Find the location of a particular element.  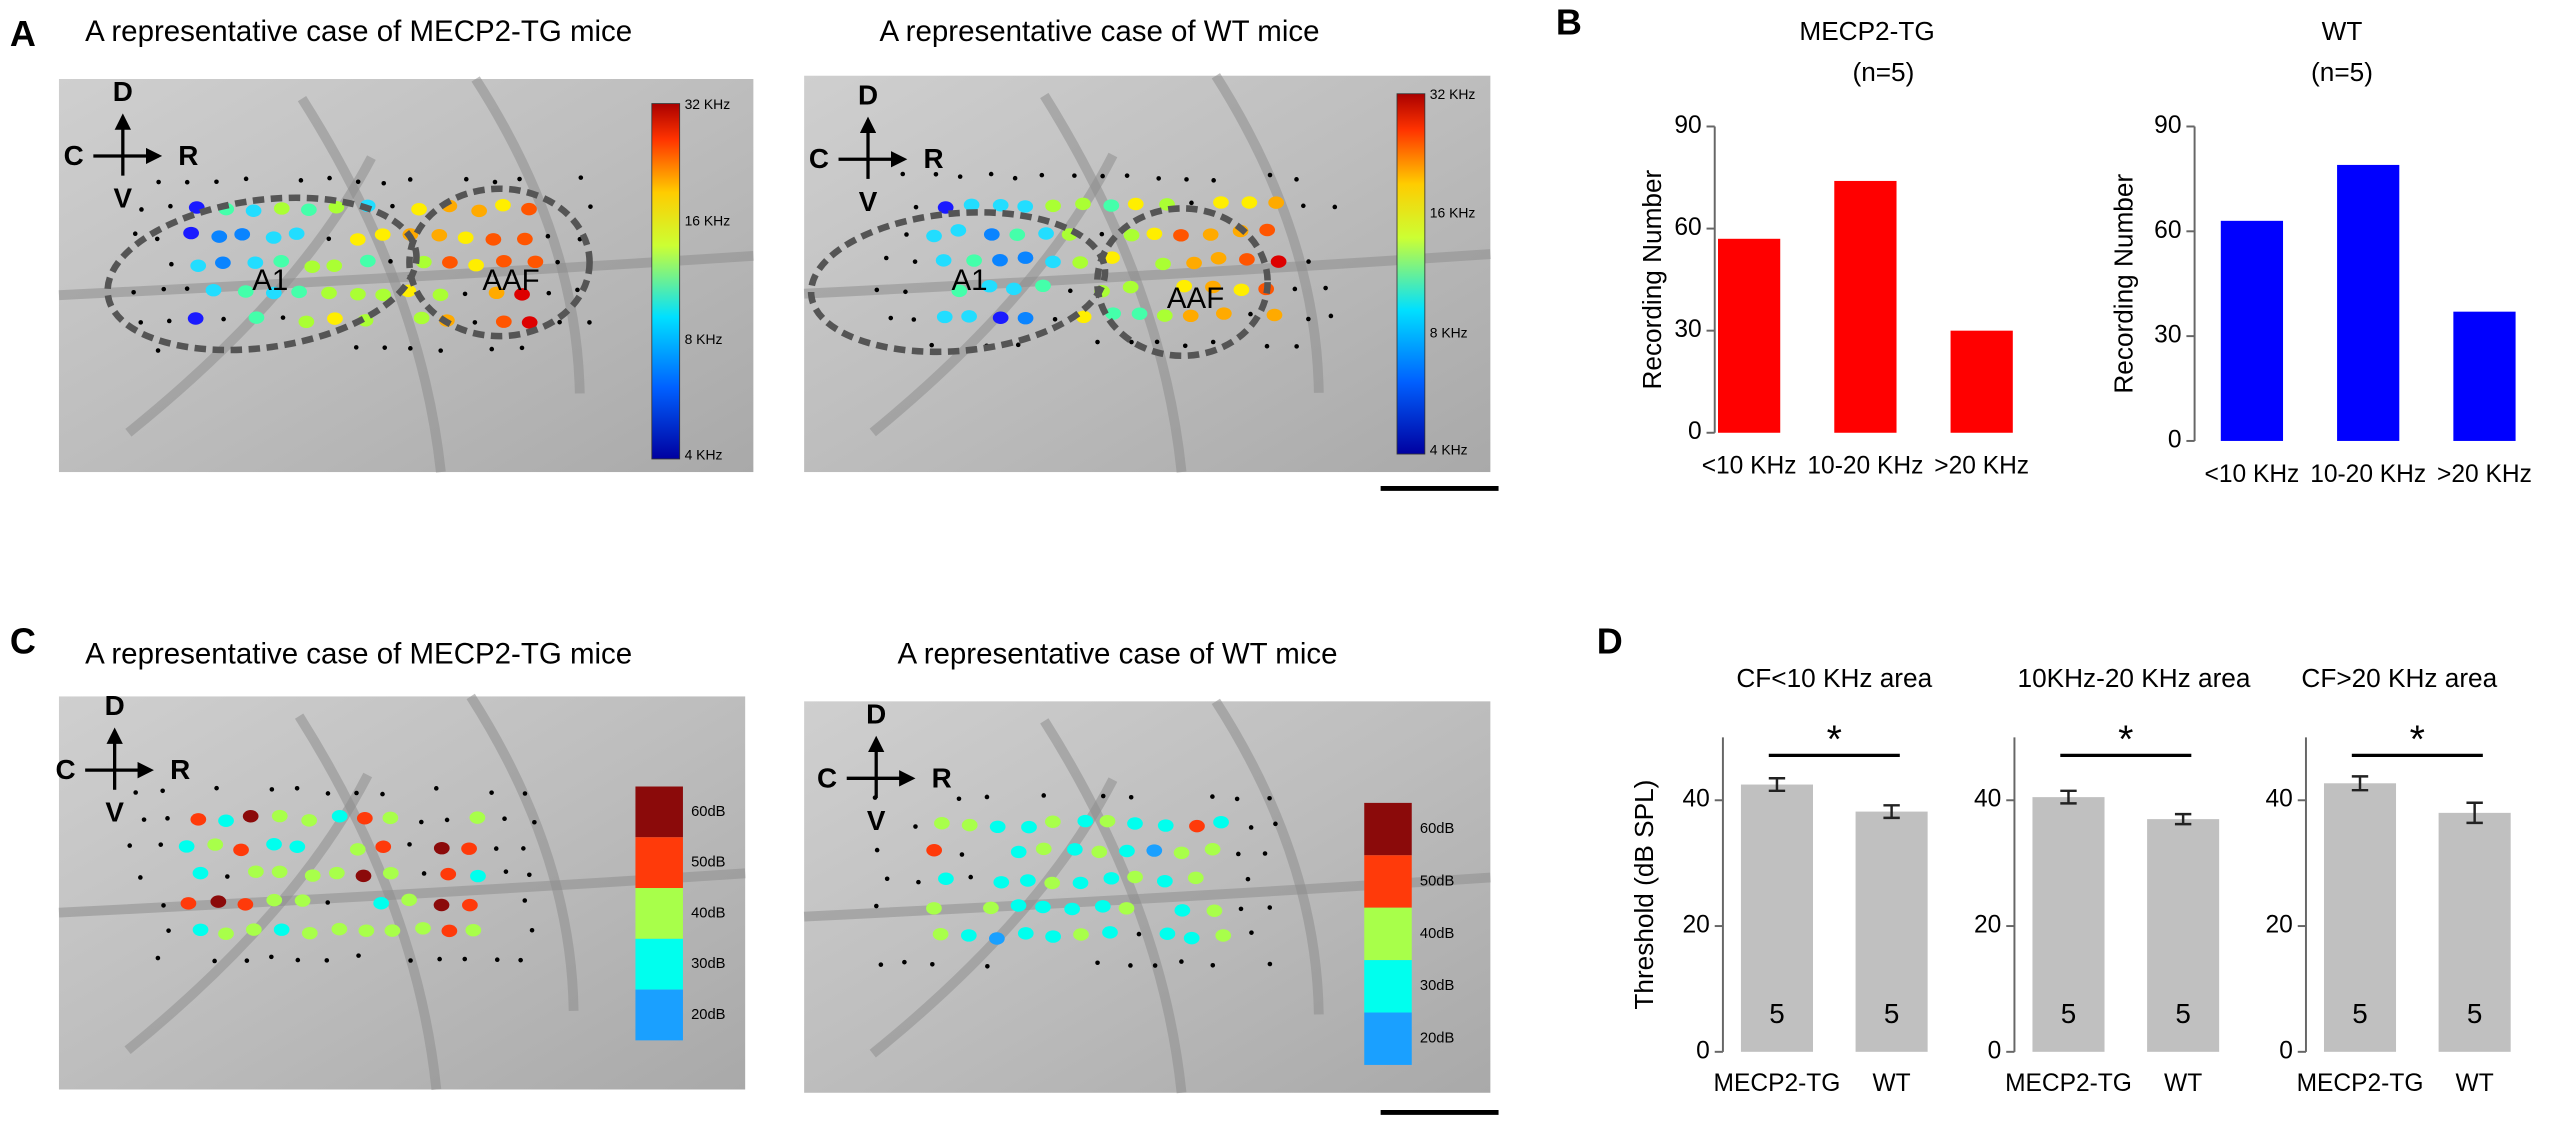

colorbar-label: 8 KHz is located at coordinates (1449, 333).